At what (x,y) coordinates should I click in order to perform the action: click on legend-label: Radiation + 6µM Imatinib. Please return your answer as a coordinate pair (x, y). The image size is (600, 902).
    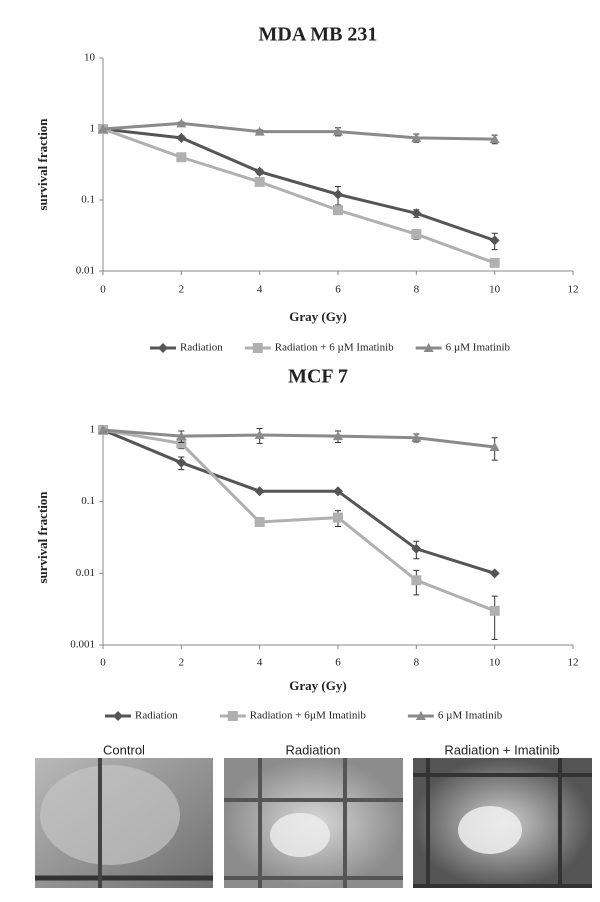
    Looking at the image, I should click on (308, 716).